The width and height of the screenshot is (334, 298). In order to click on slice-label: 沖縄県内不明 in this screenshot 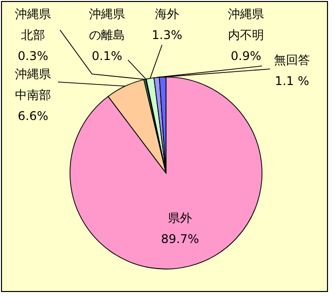, I will do `click(246, 24)`.